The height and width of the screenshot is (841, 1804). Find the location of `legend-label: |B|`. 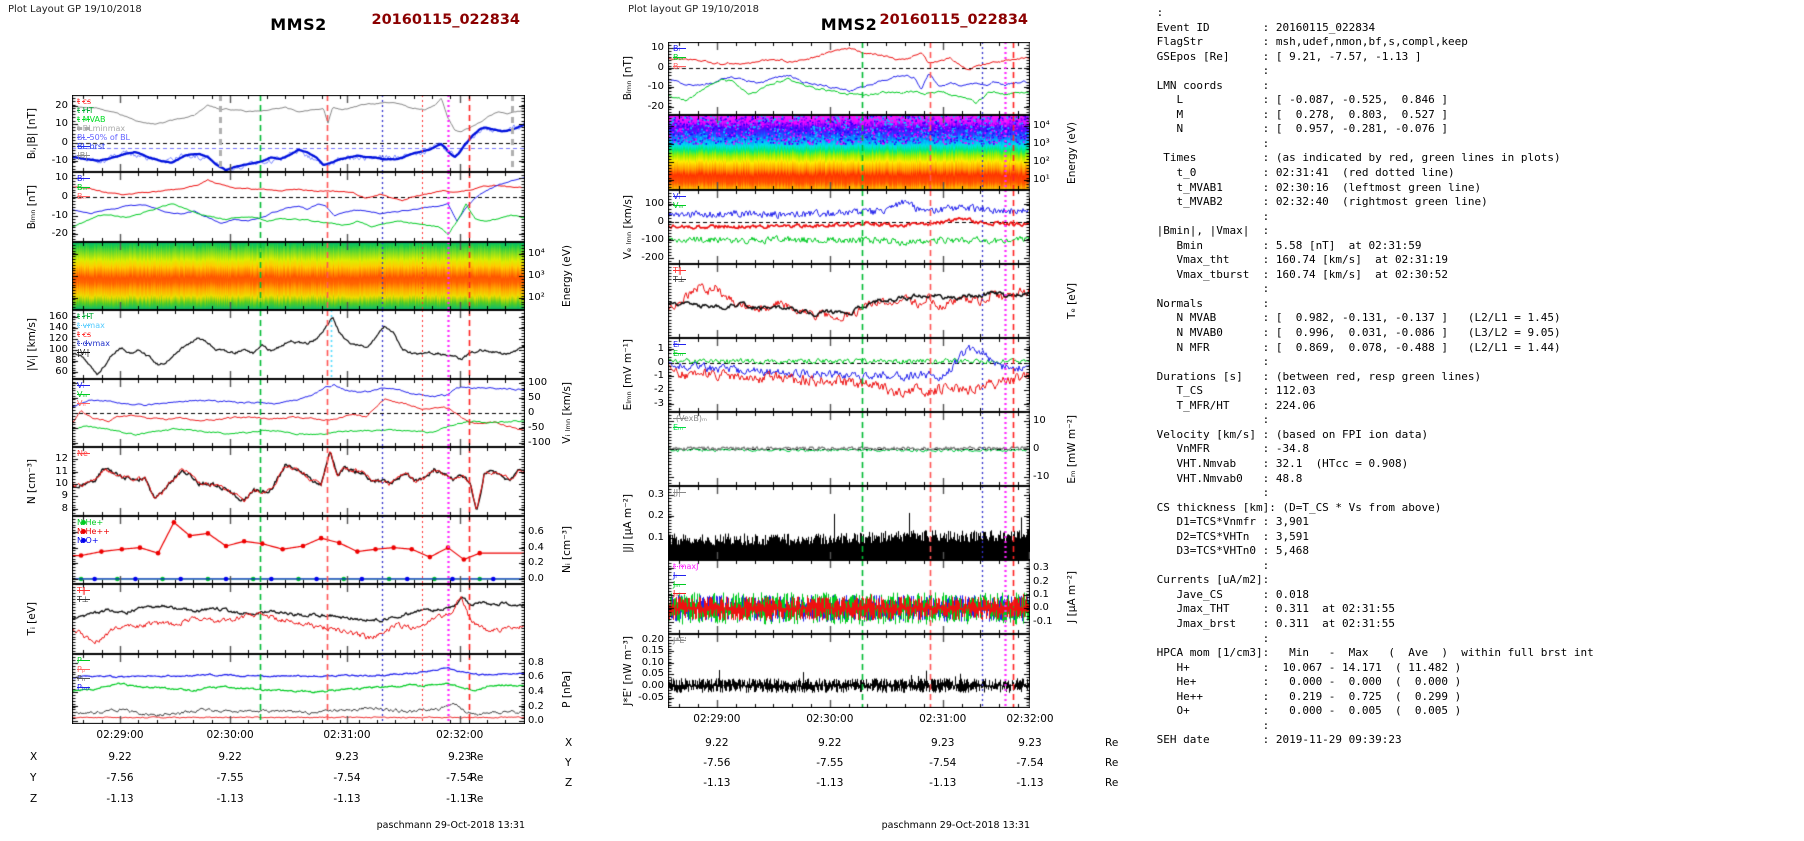

legend-label: |B| is located at coordinates (82, 155).